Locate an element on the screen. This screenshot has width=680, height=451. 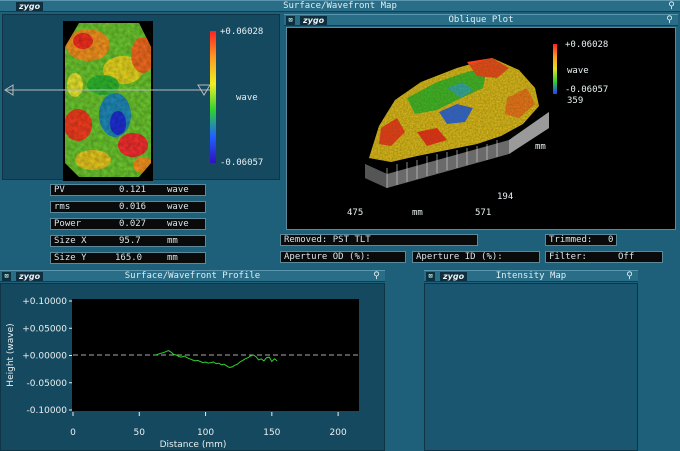
surface-colorbar-unit: wave is located at coordinates (247, 98).